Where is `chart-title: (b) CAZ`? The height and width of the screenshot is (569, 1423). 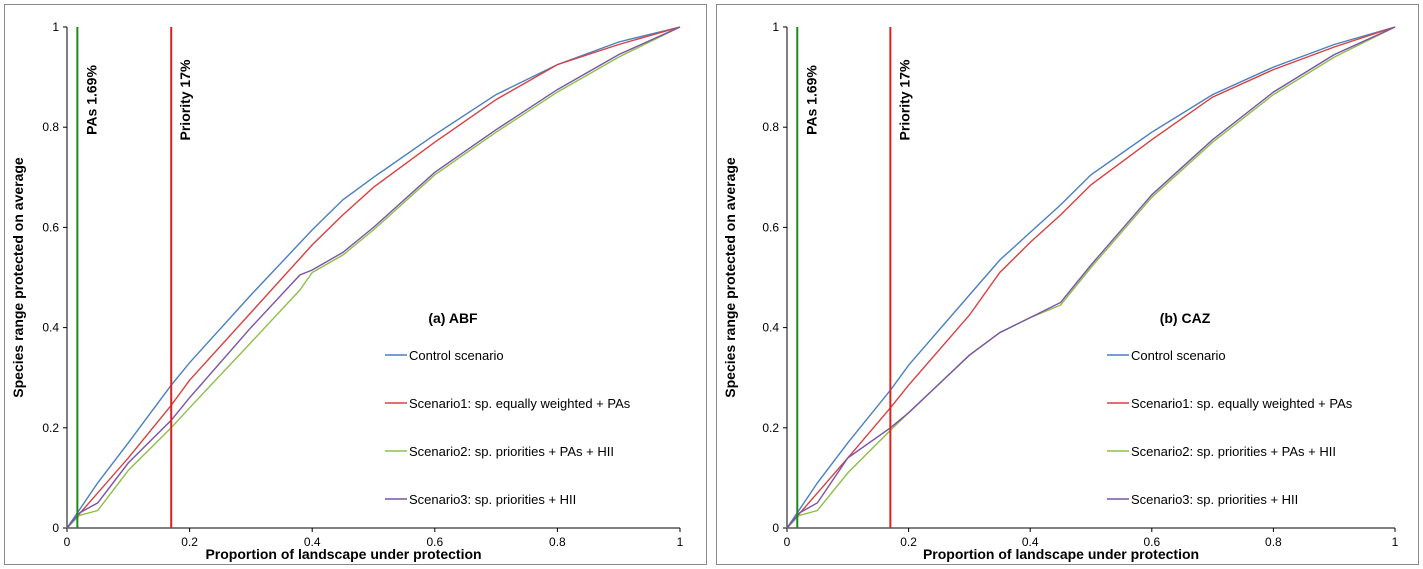
chart-title: (b) CAZ is located at coordinates (1185, 318).